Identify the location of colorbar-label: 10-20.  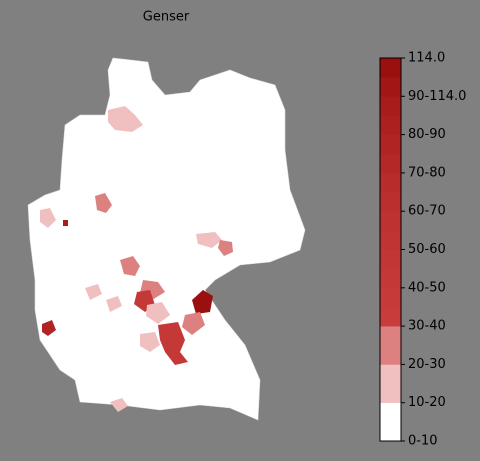
(427, 402).